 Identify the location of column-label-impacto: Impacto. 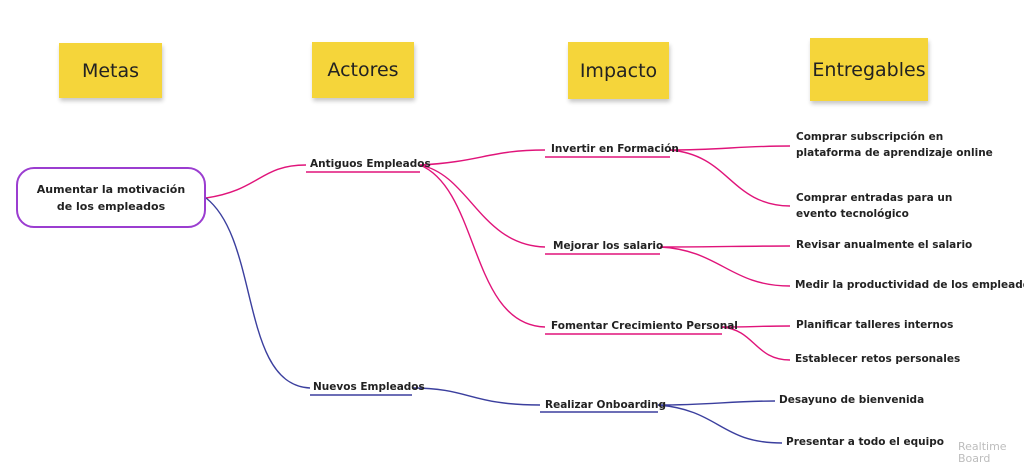
(618, 70).